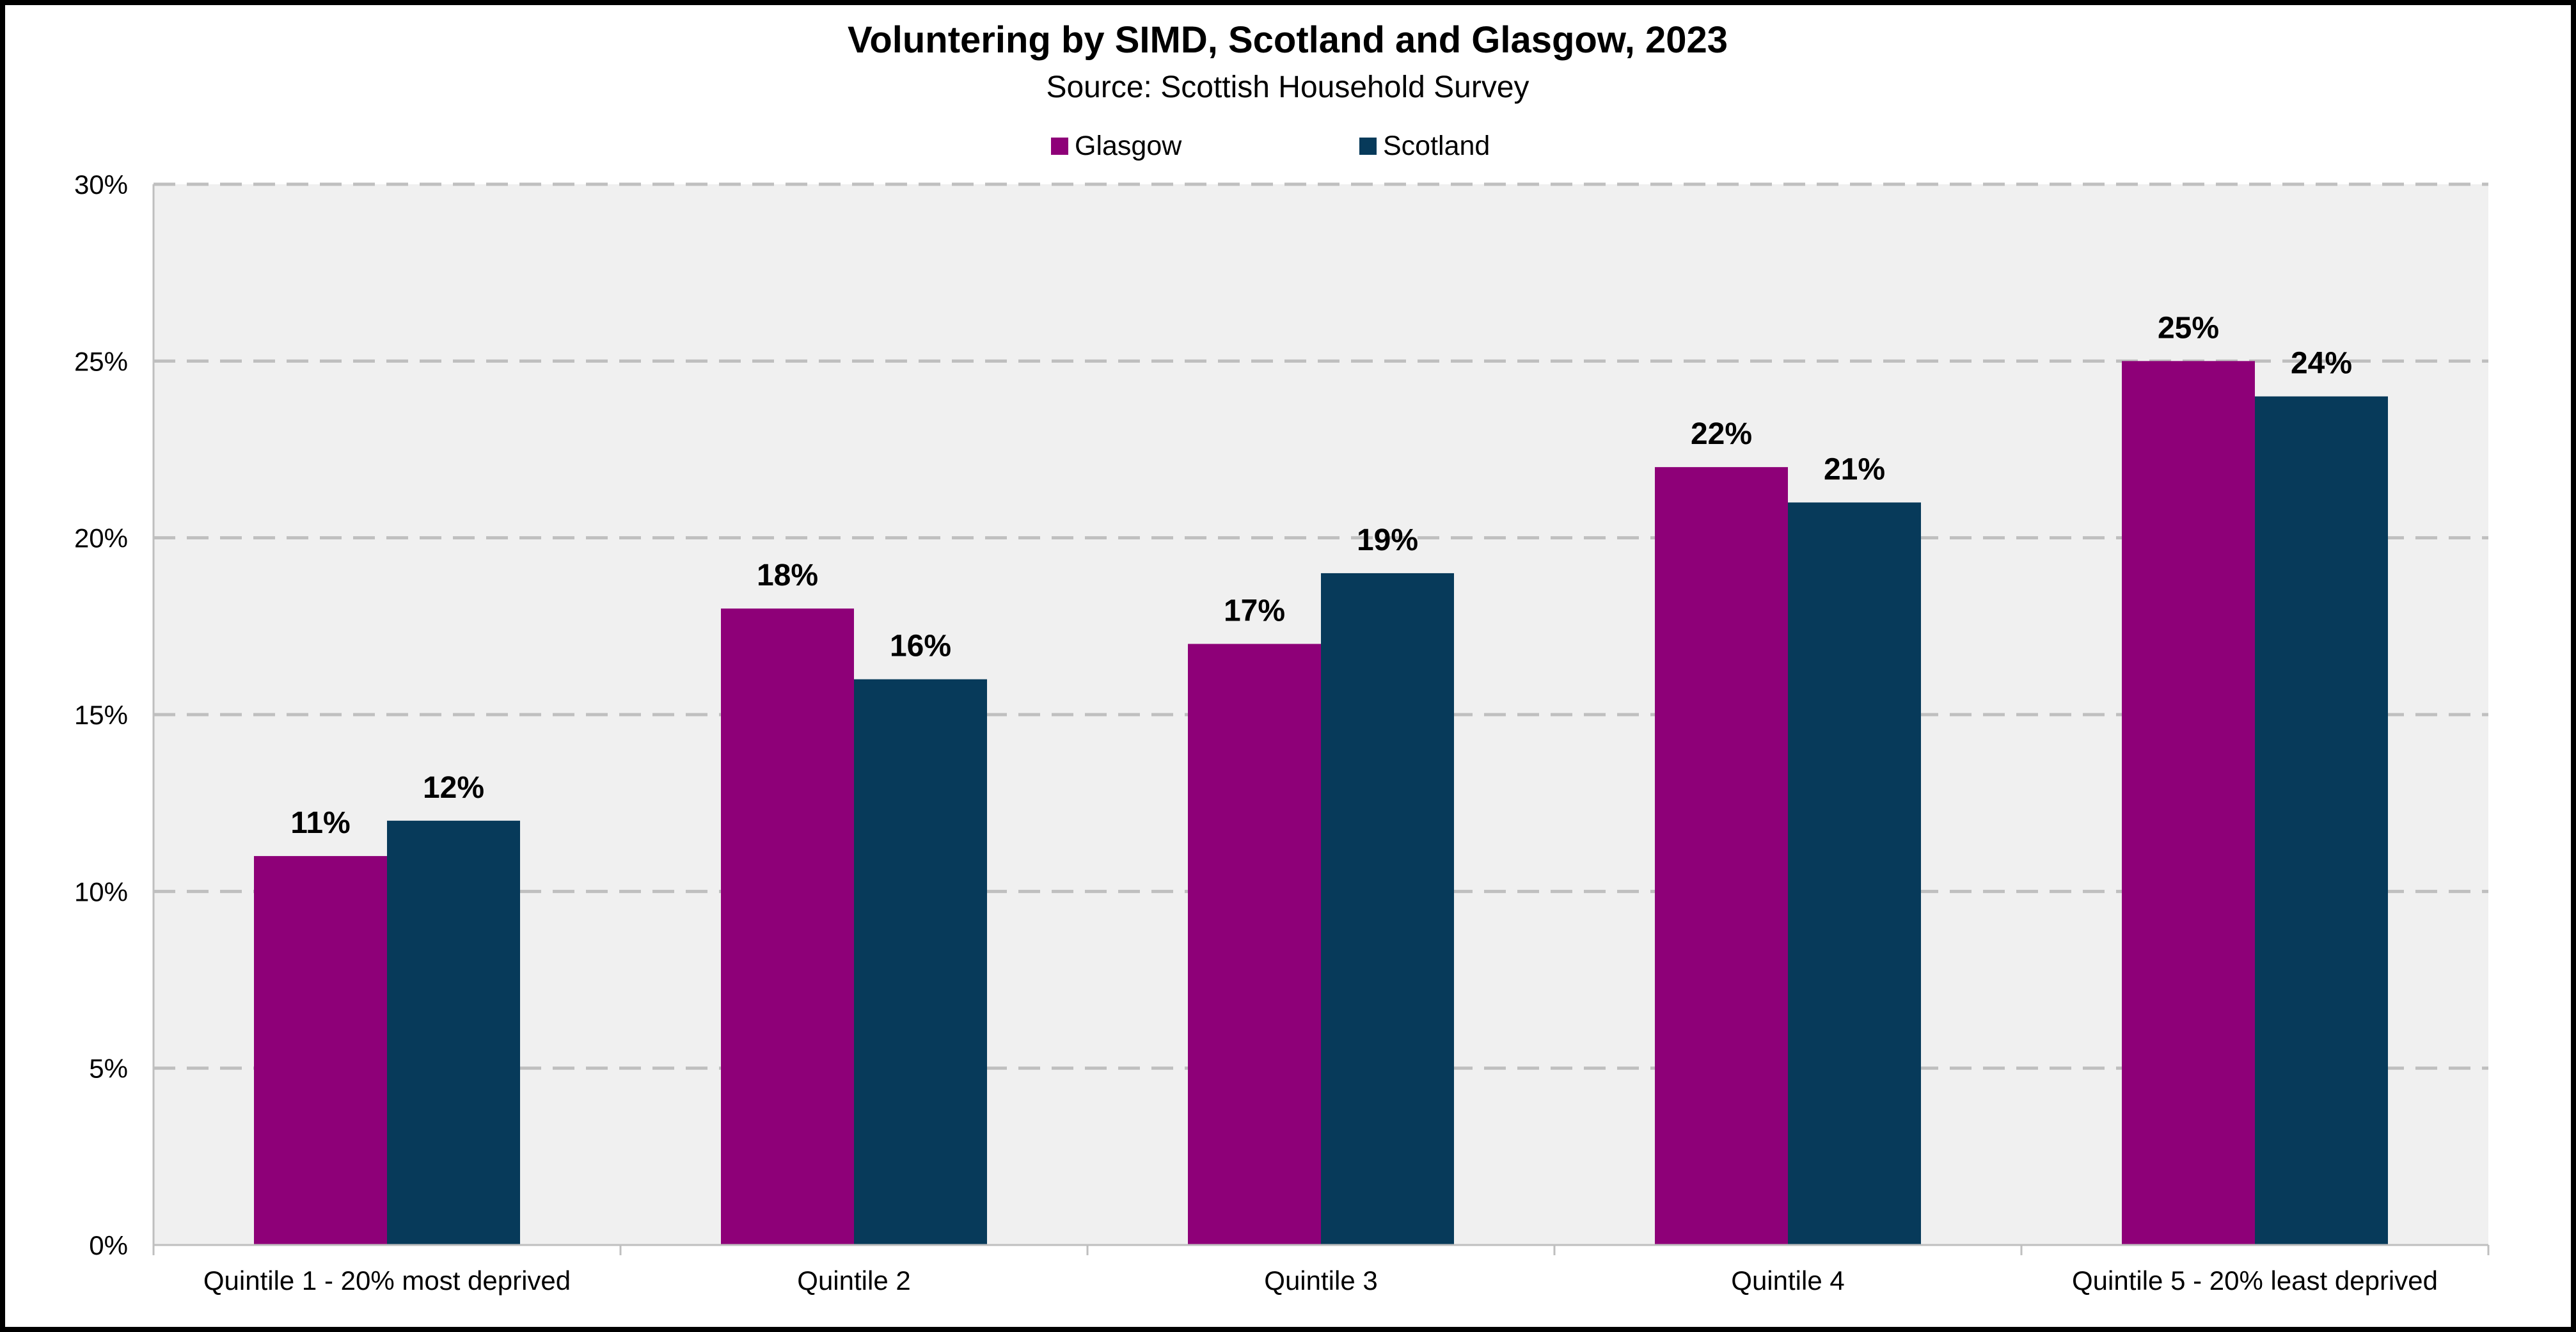  What do you see at coordinates (853, 1280) in the screenshot?
I see `x-category-label: Quintile 2` at bounding box center [853, 1280].